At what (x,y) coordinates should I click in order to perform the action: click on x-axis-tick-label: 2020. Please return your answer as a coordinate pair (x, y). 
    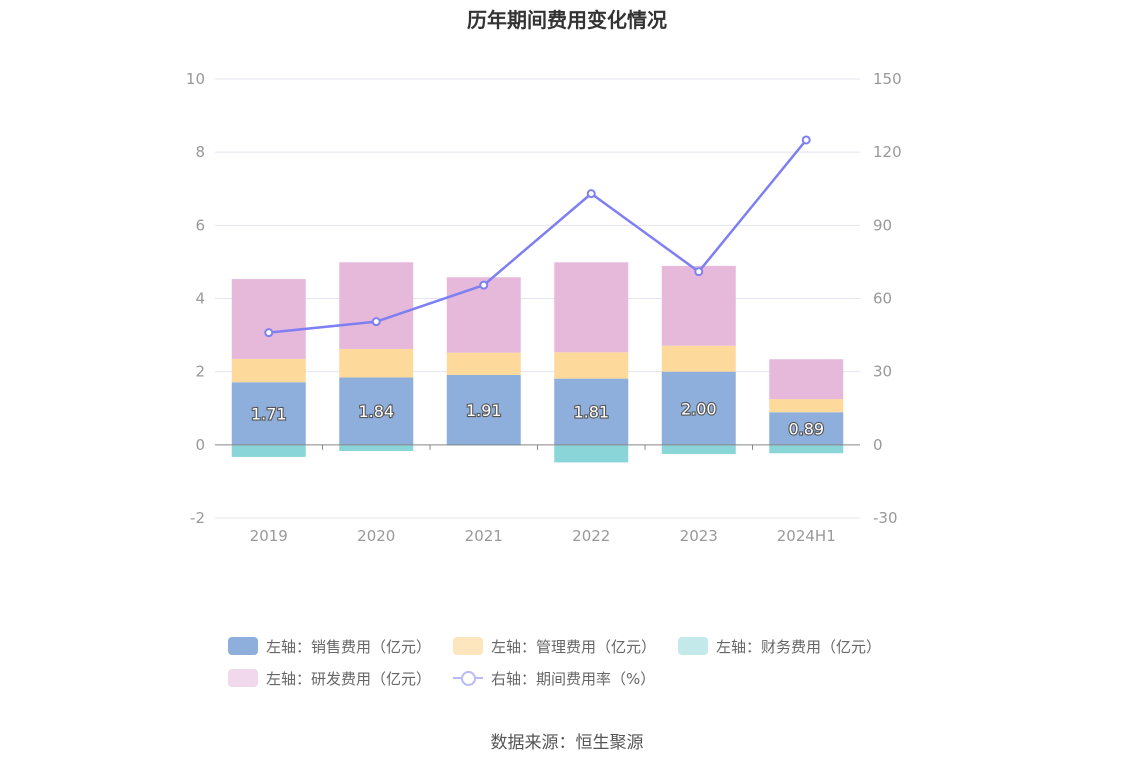
    Looking at the image, I should click on (376, 536).